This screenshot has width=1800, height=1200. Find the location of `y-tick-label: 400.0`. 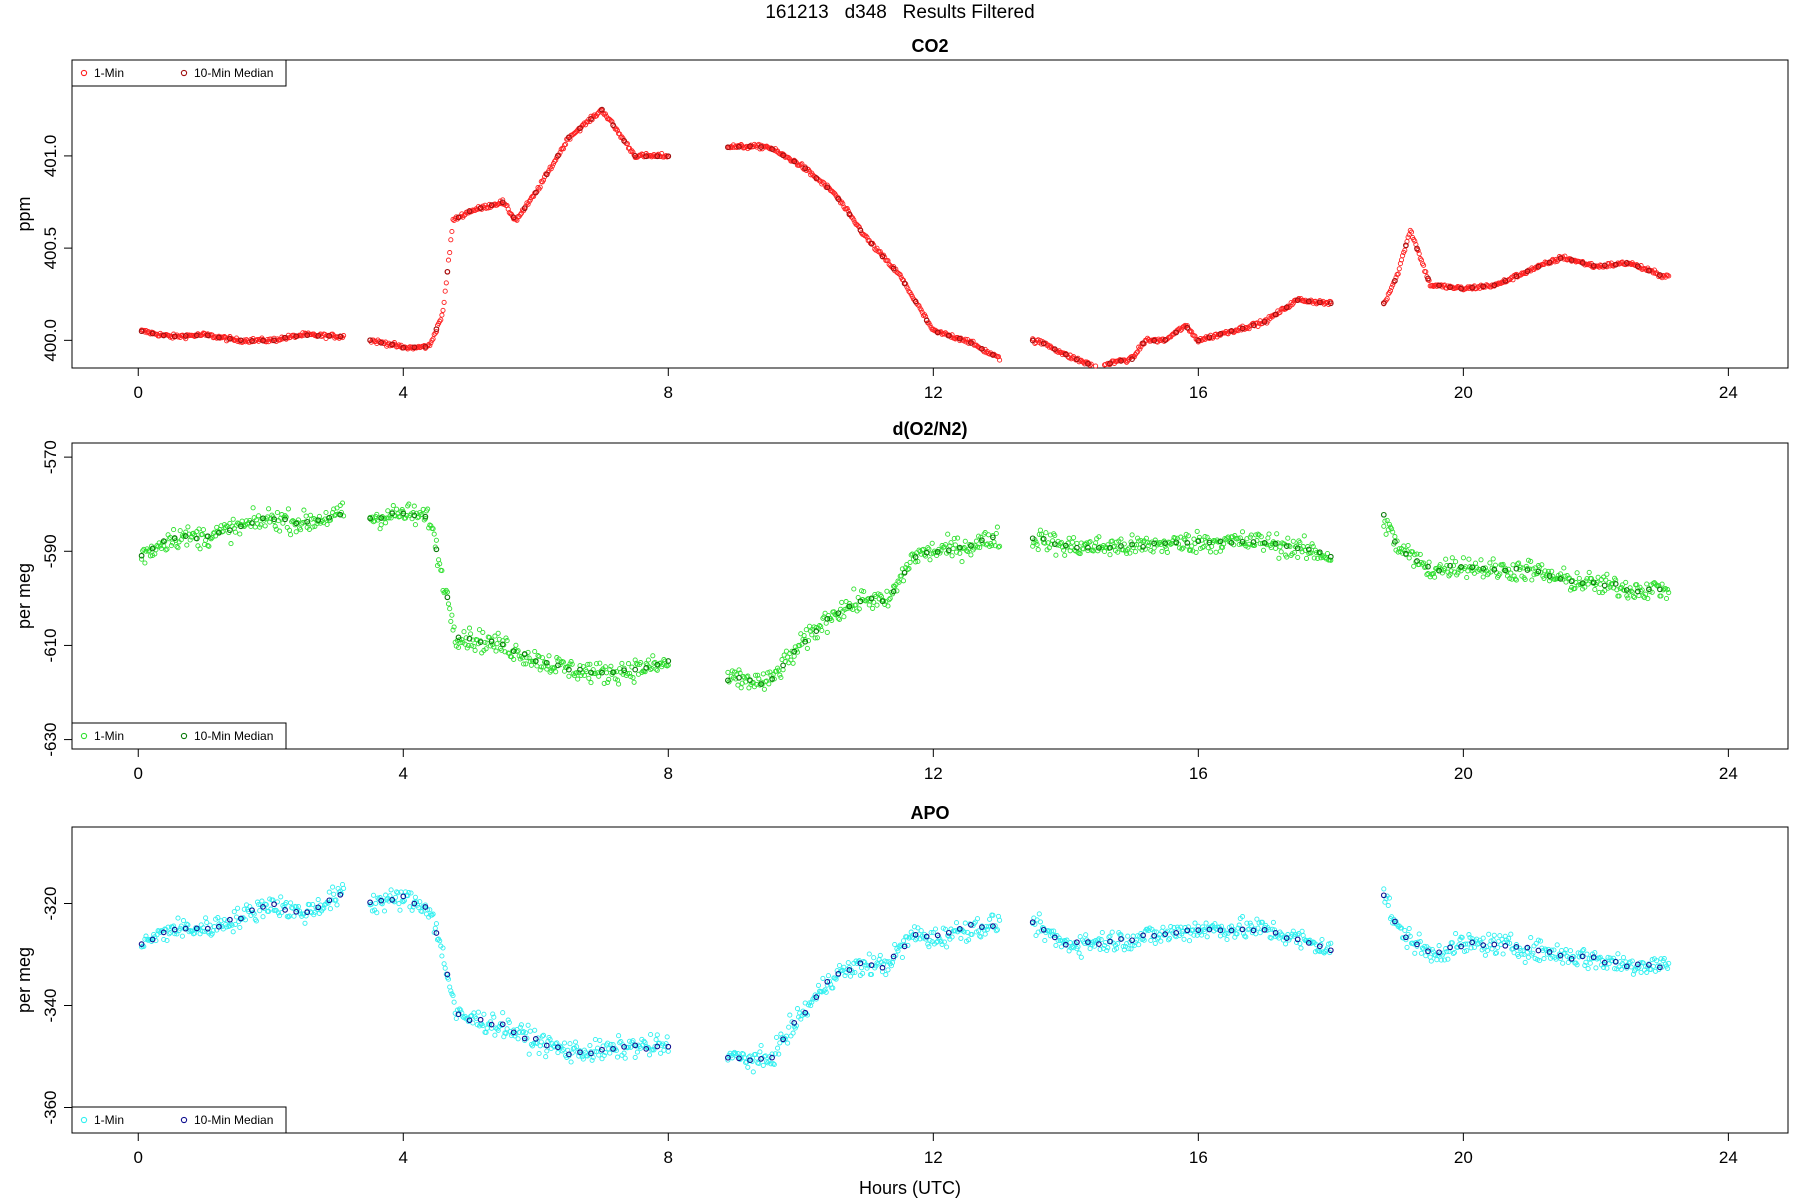

y-tick-label: 400.0 is located at coordinates (50, 340).